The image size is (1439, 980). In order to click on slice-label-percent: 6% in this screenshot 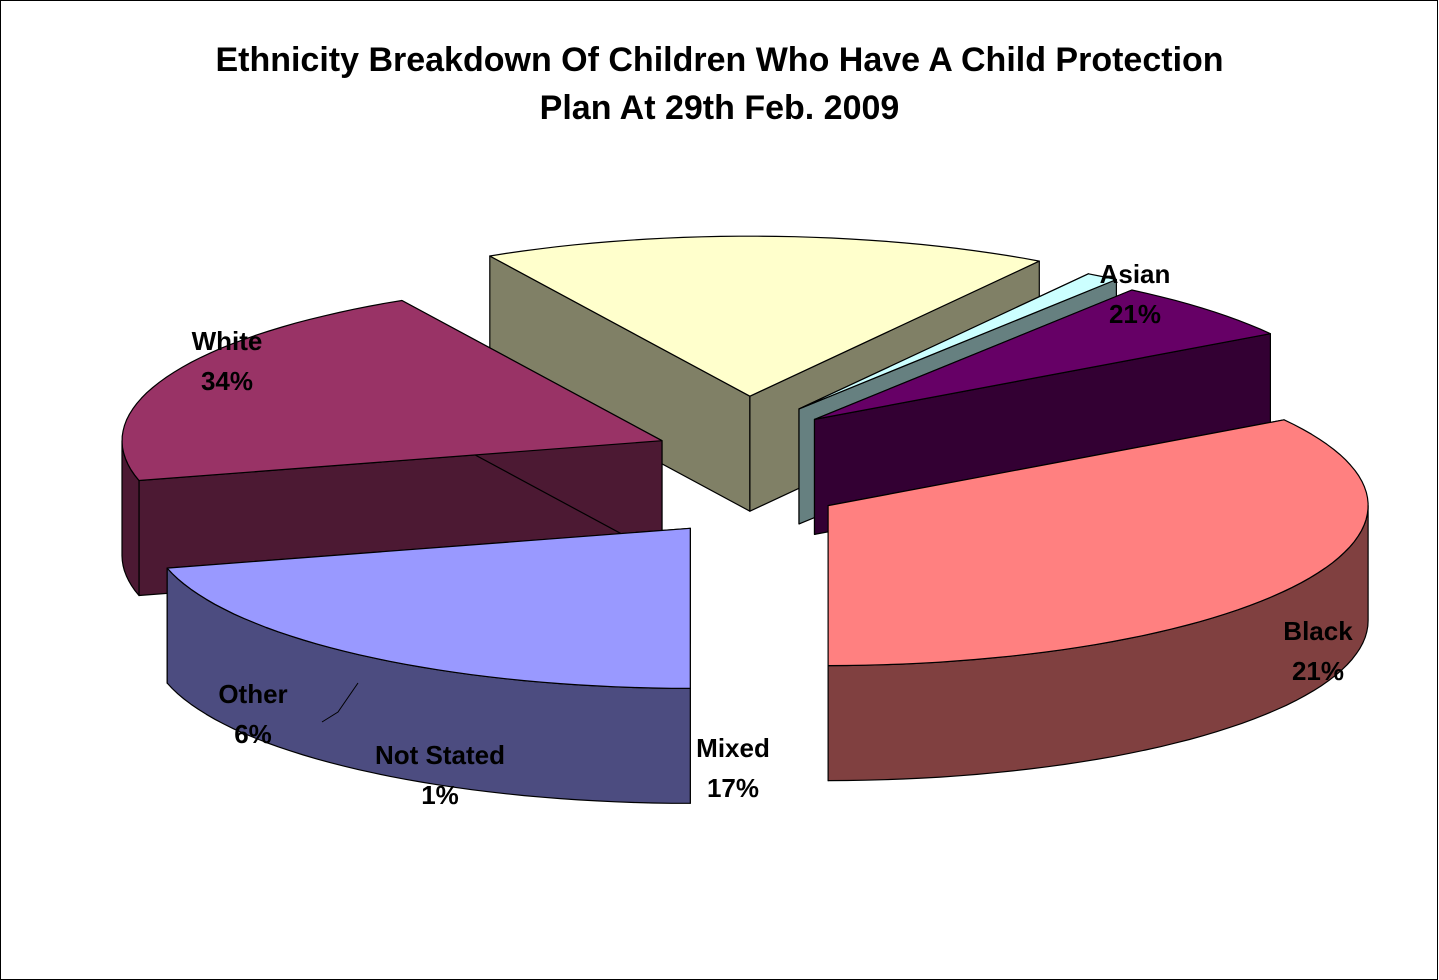, I will do `click(253, 734)`.